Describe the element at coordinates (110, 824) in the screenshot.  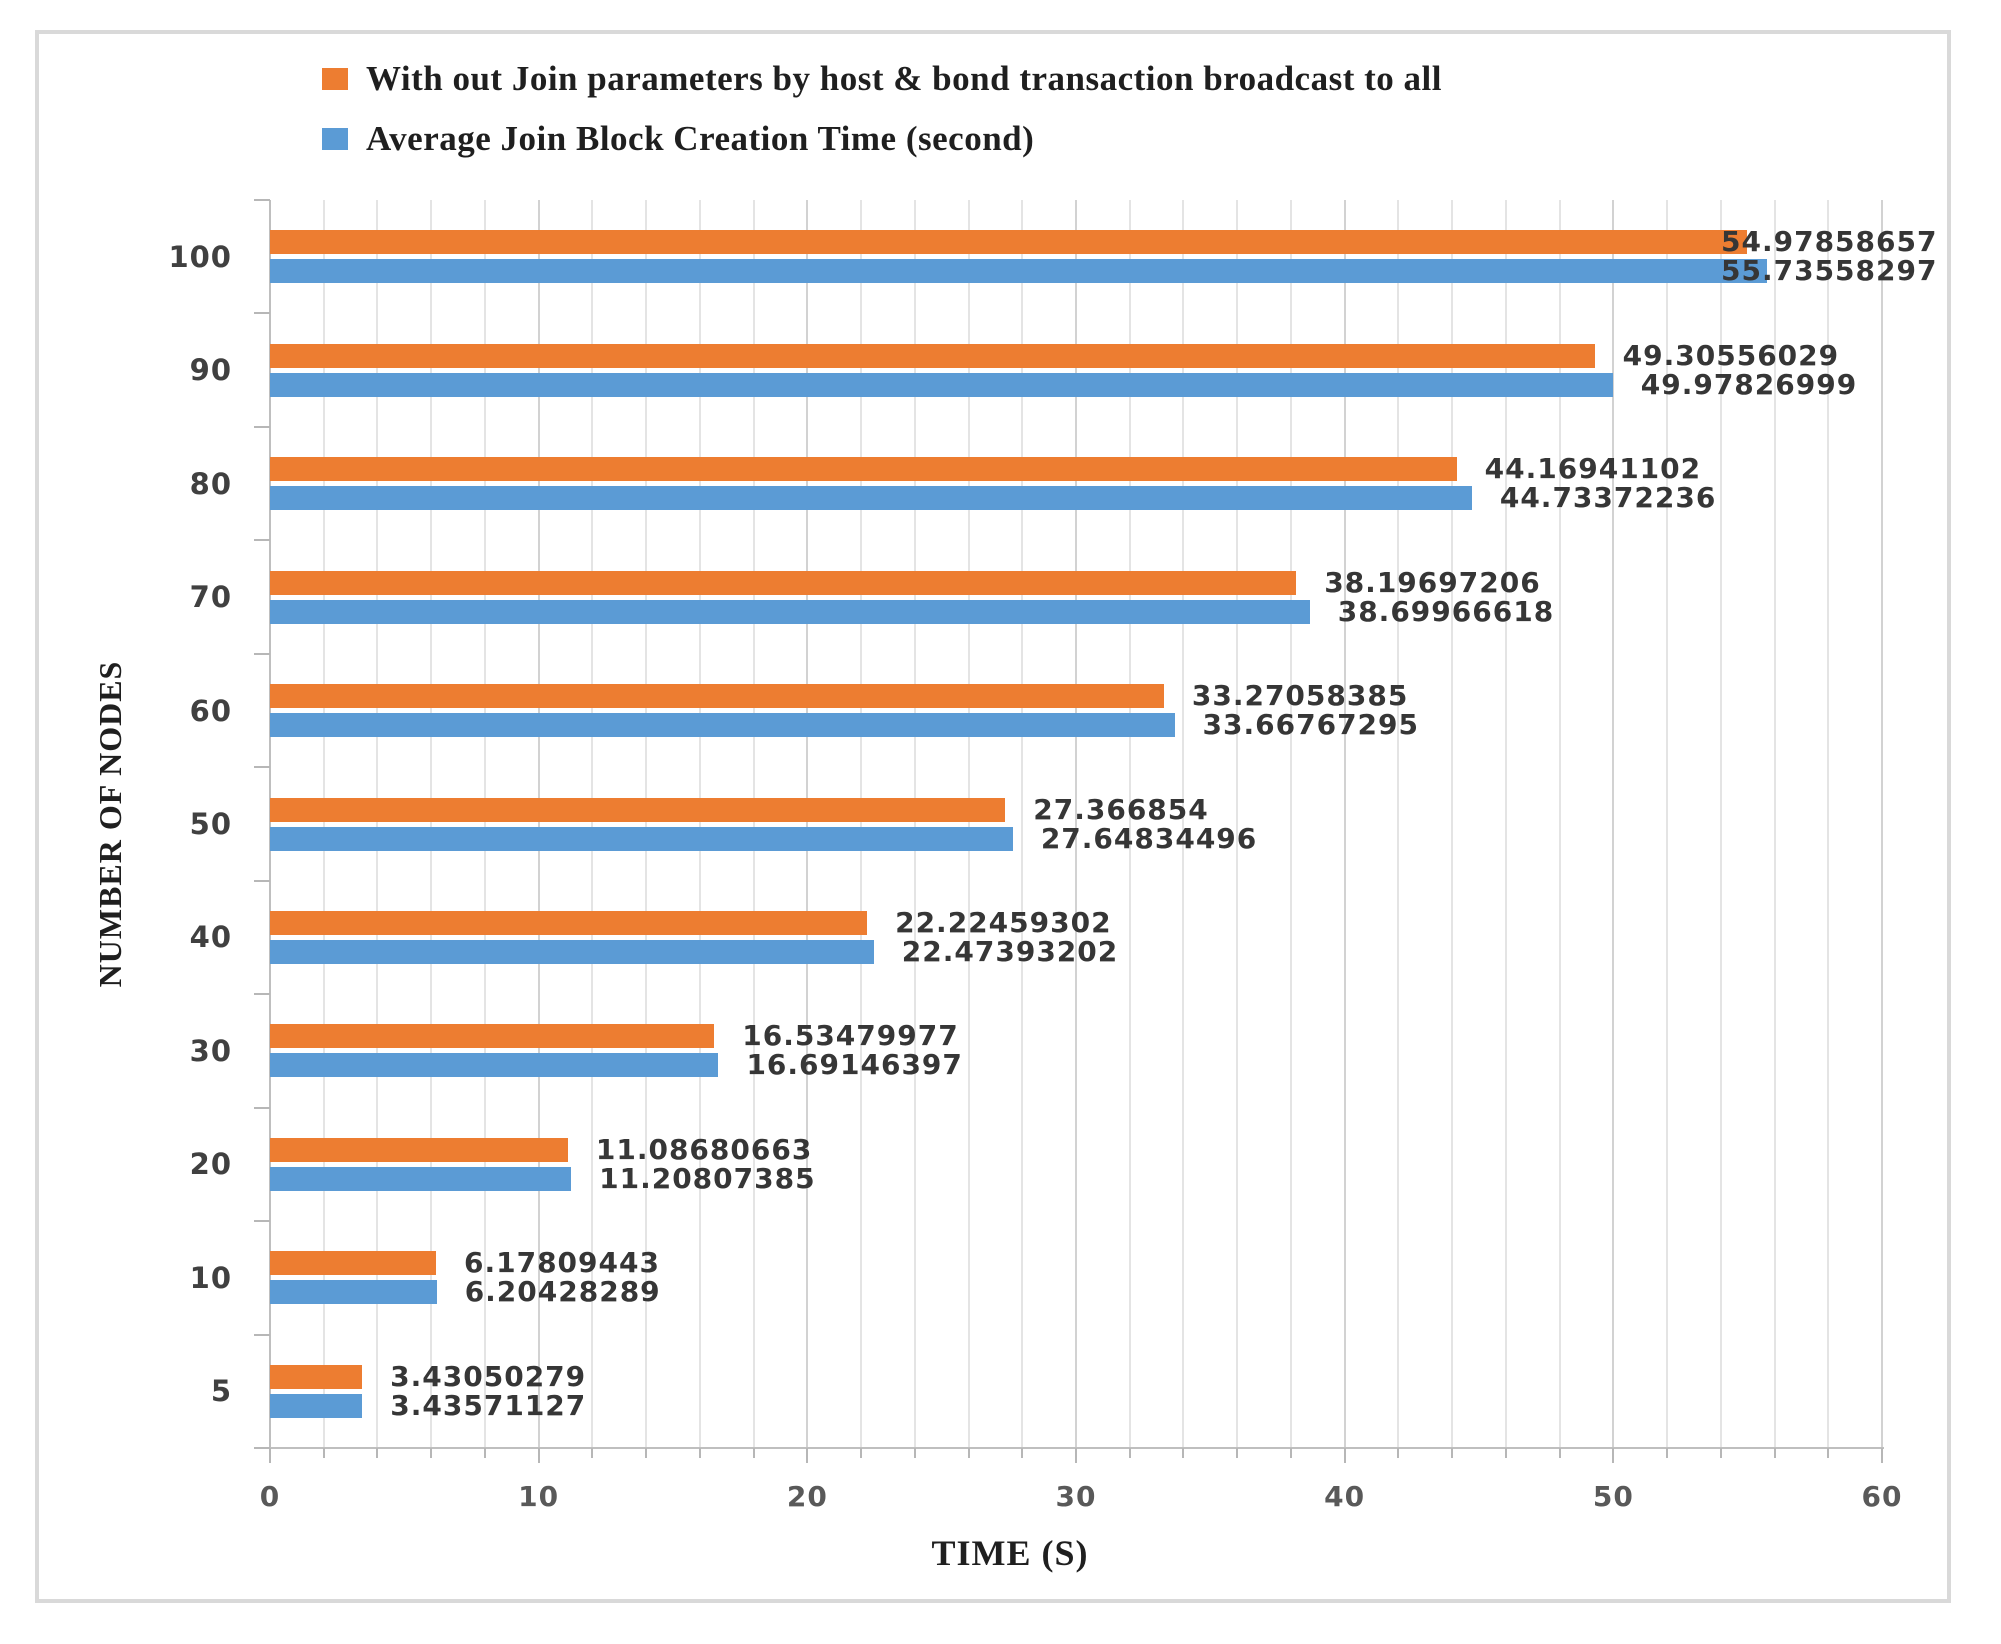
I see `y-axis-title: NUMBER OF NODES` at that location.